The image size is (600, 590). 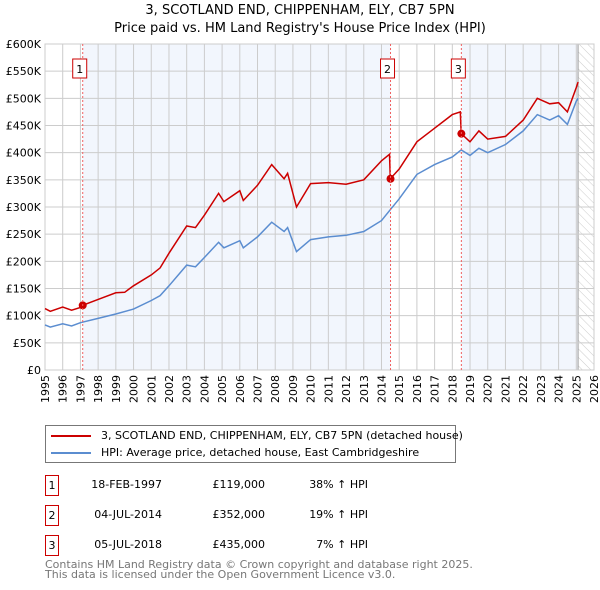 I want to click on x-tick-label: 2003, so click(x=187, y=389).